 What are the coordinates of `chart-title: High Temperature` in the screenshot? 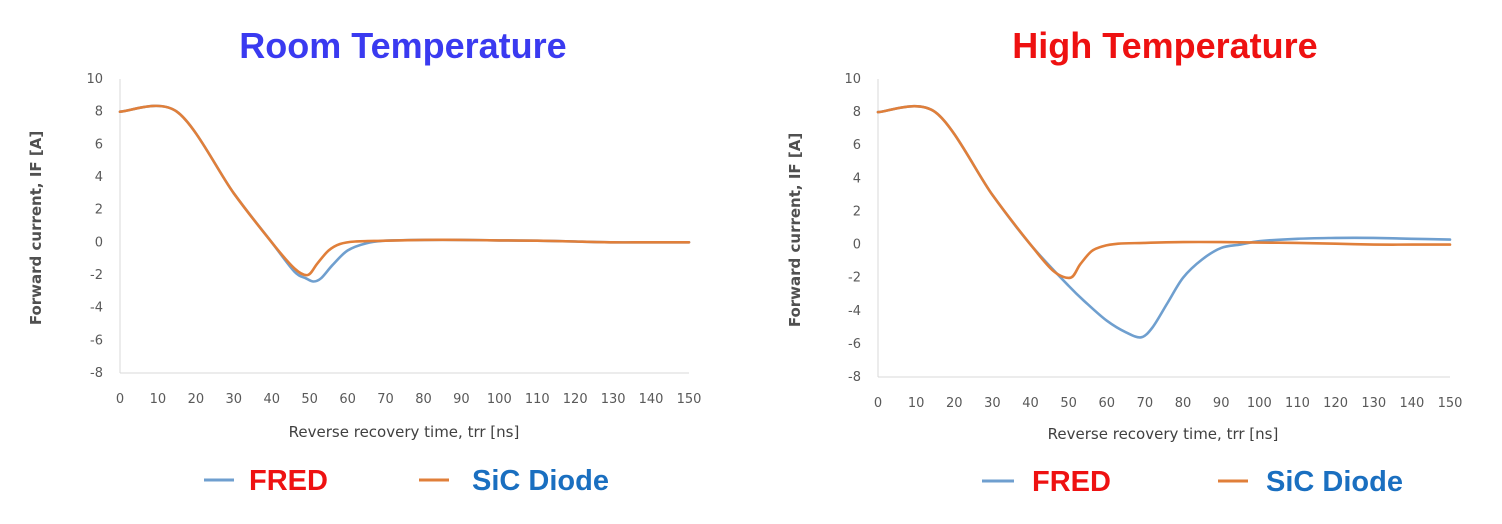 It's located at (1164, 45).